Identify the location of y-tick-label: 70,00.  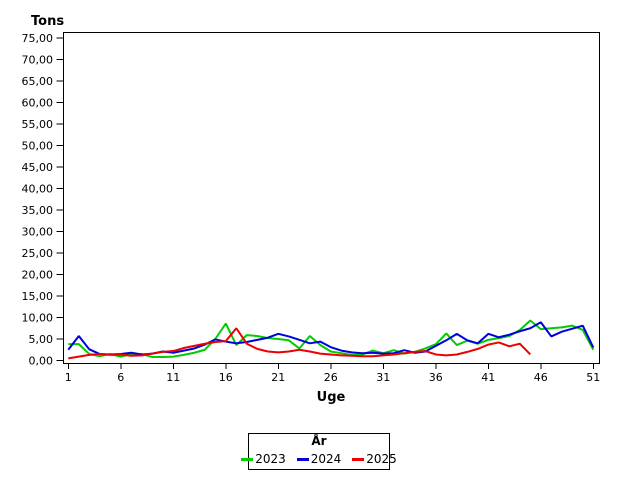
(38, 60).